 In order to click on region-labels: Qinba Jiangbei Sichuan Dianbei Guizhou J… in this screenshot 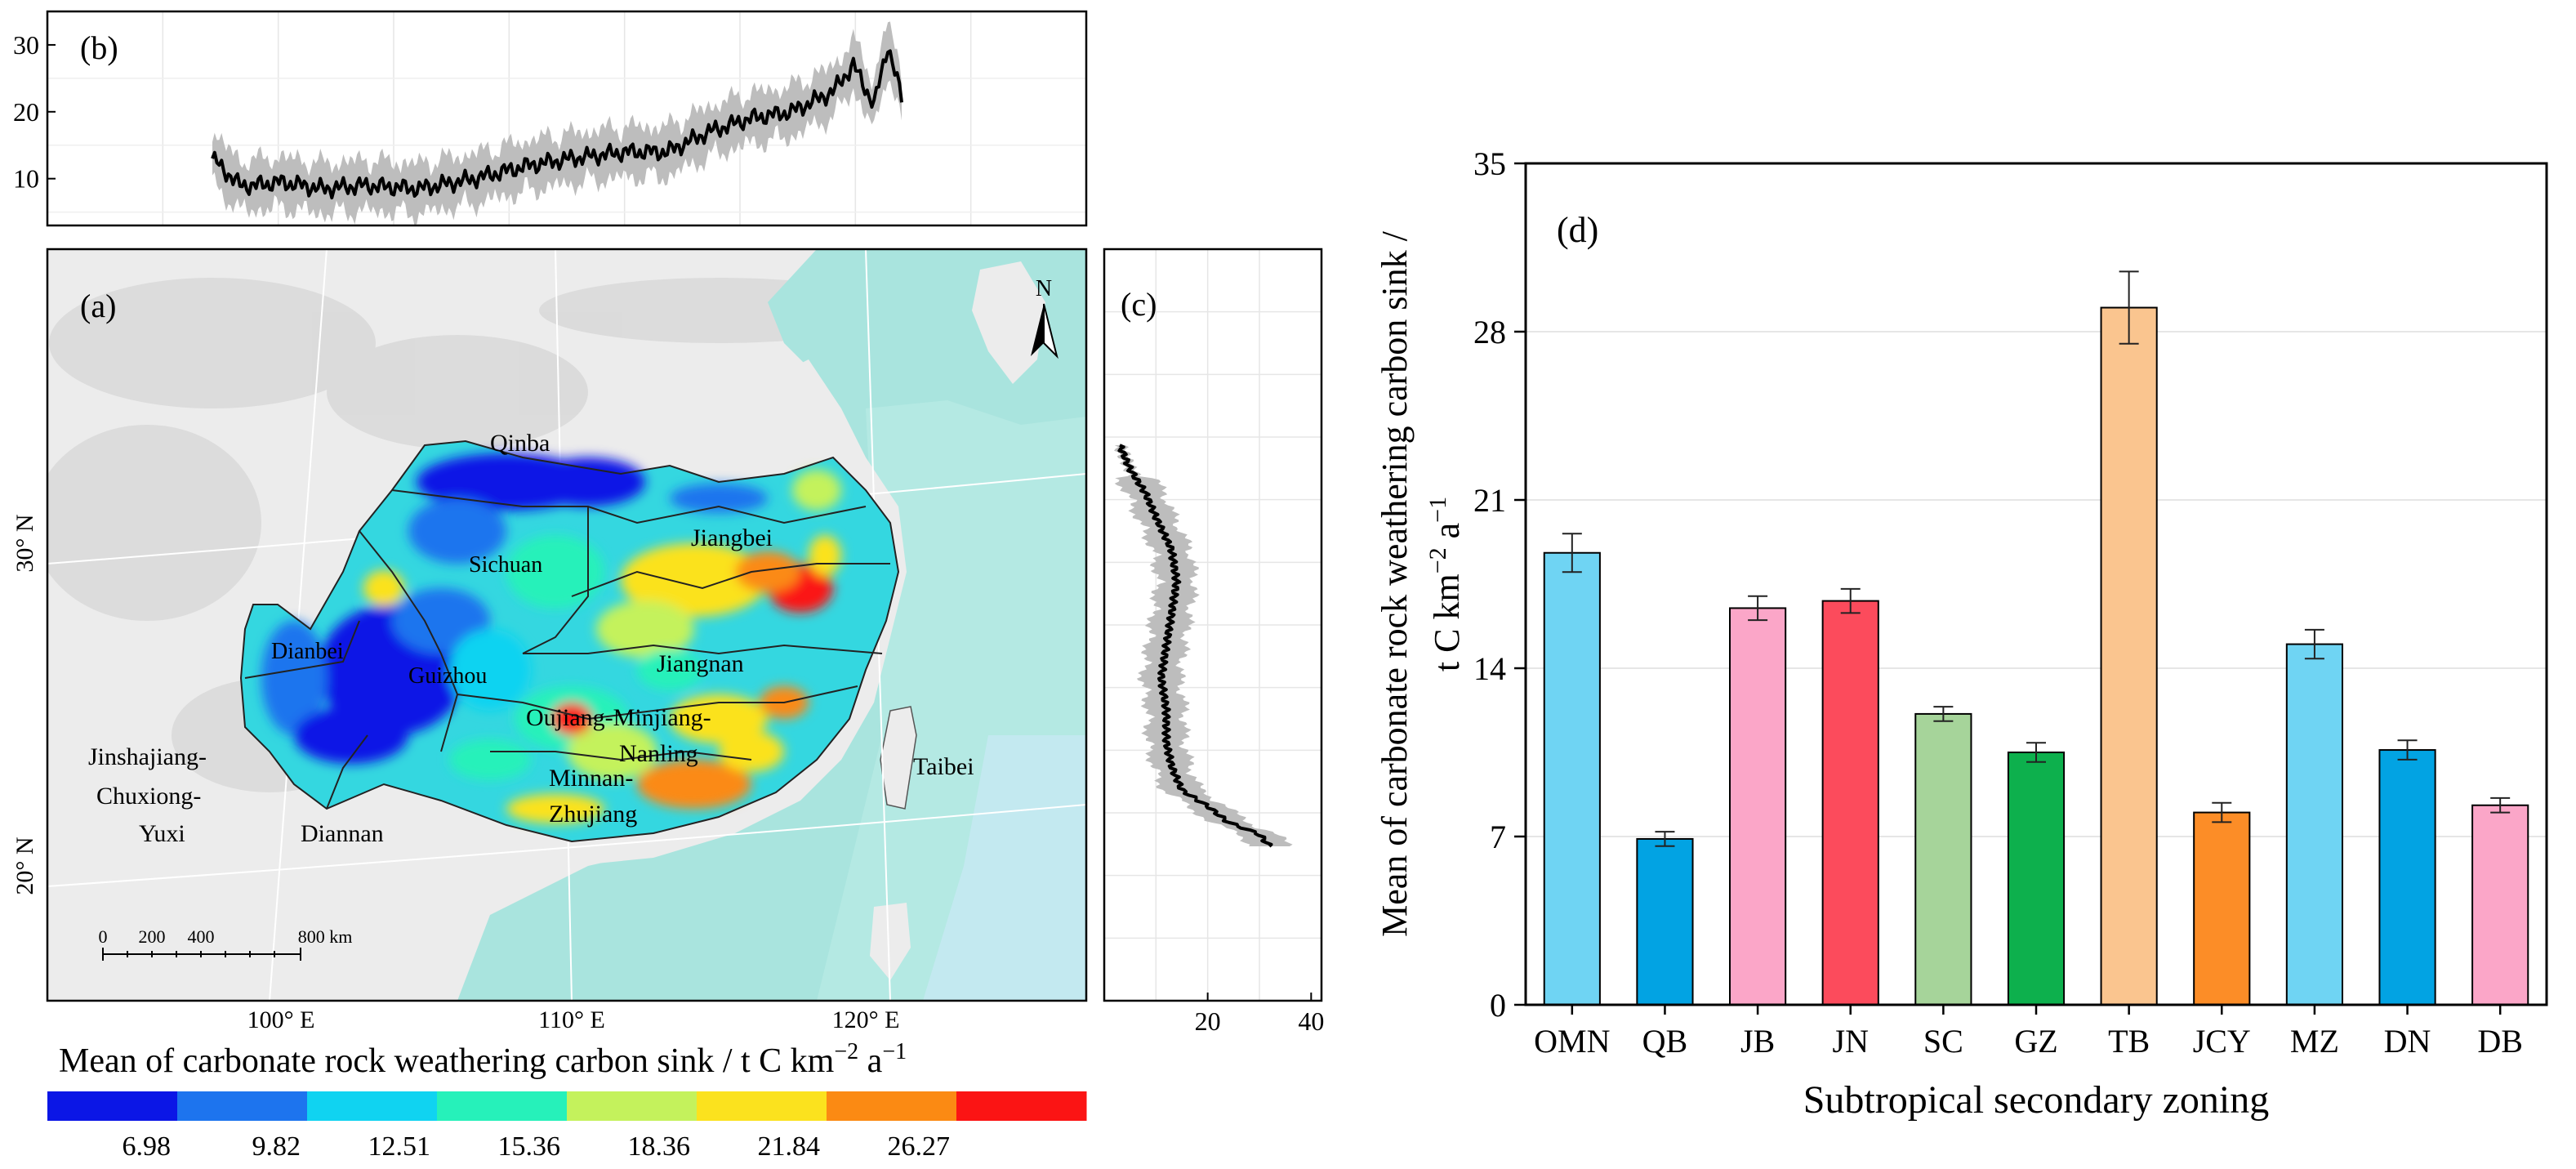, I will do `click(531, 638)`.